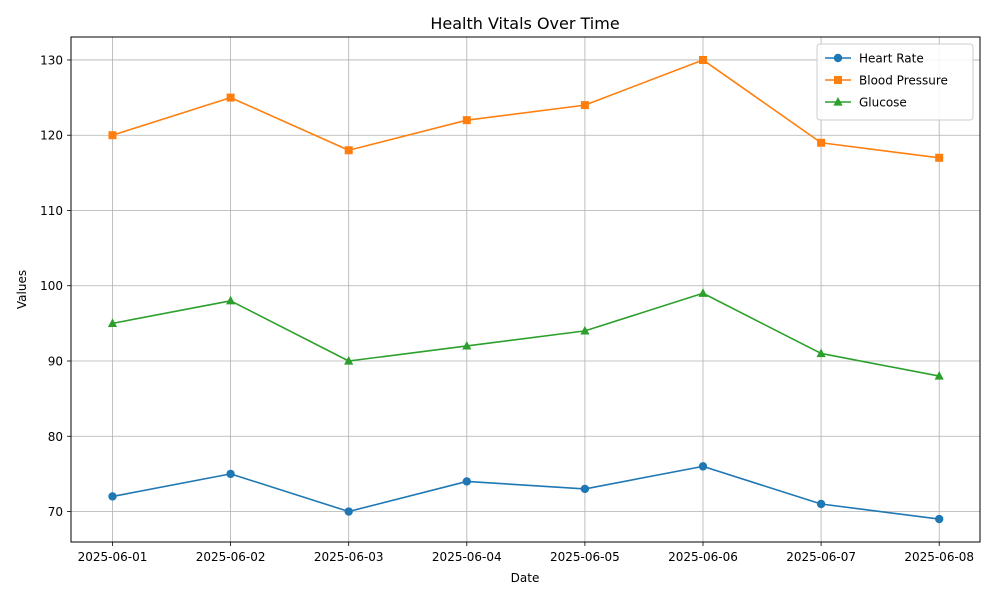  What do you see at coordinates (22, 289) in the screenshot?
I see `y-axis-title: Values` at bounding box center [22, 289].